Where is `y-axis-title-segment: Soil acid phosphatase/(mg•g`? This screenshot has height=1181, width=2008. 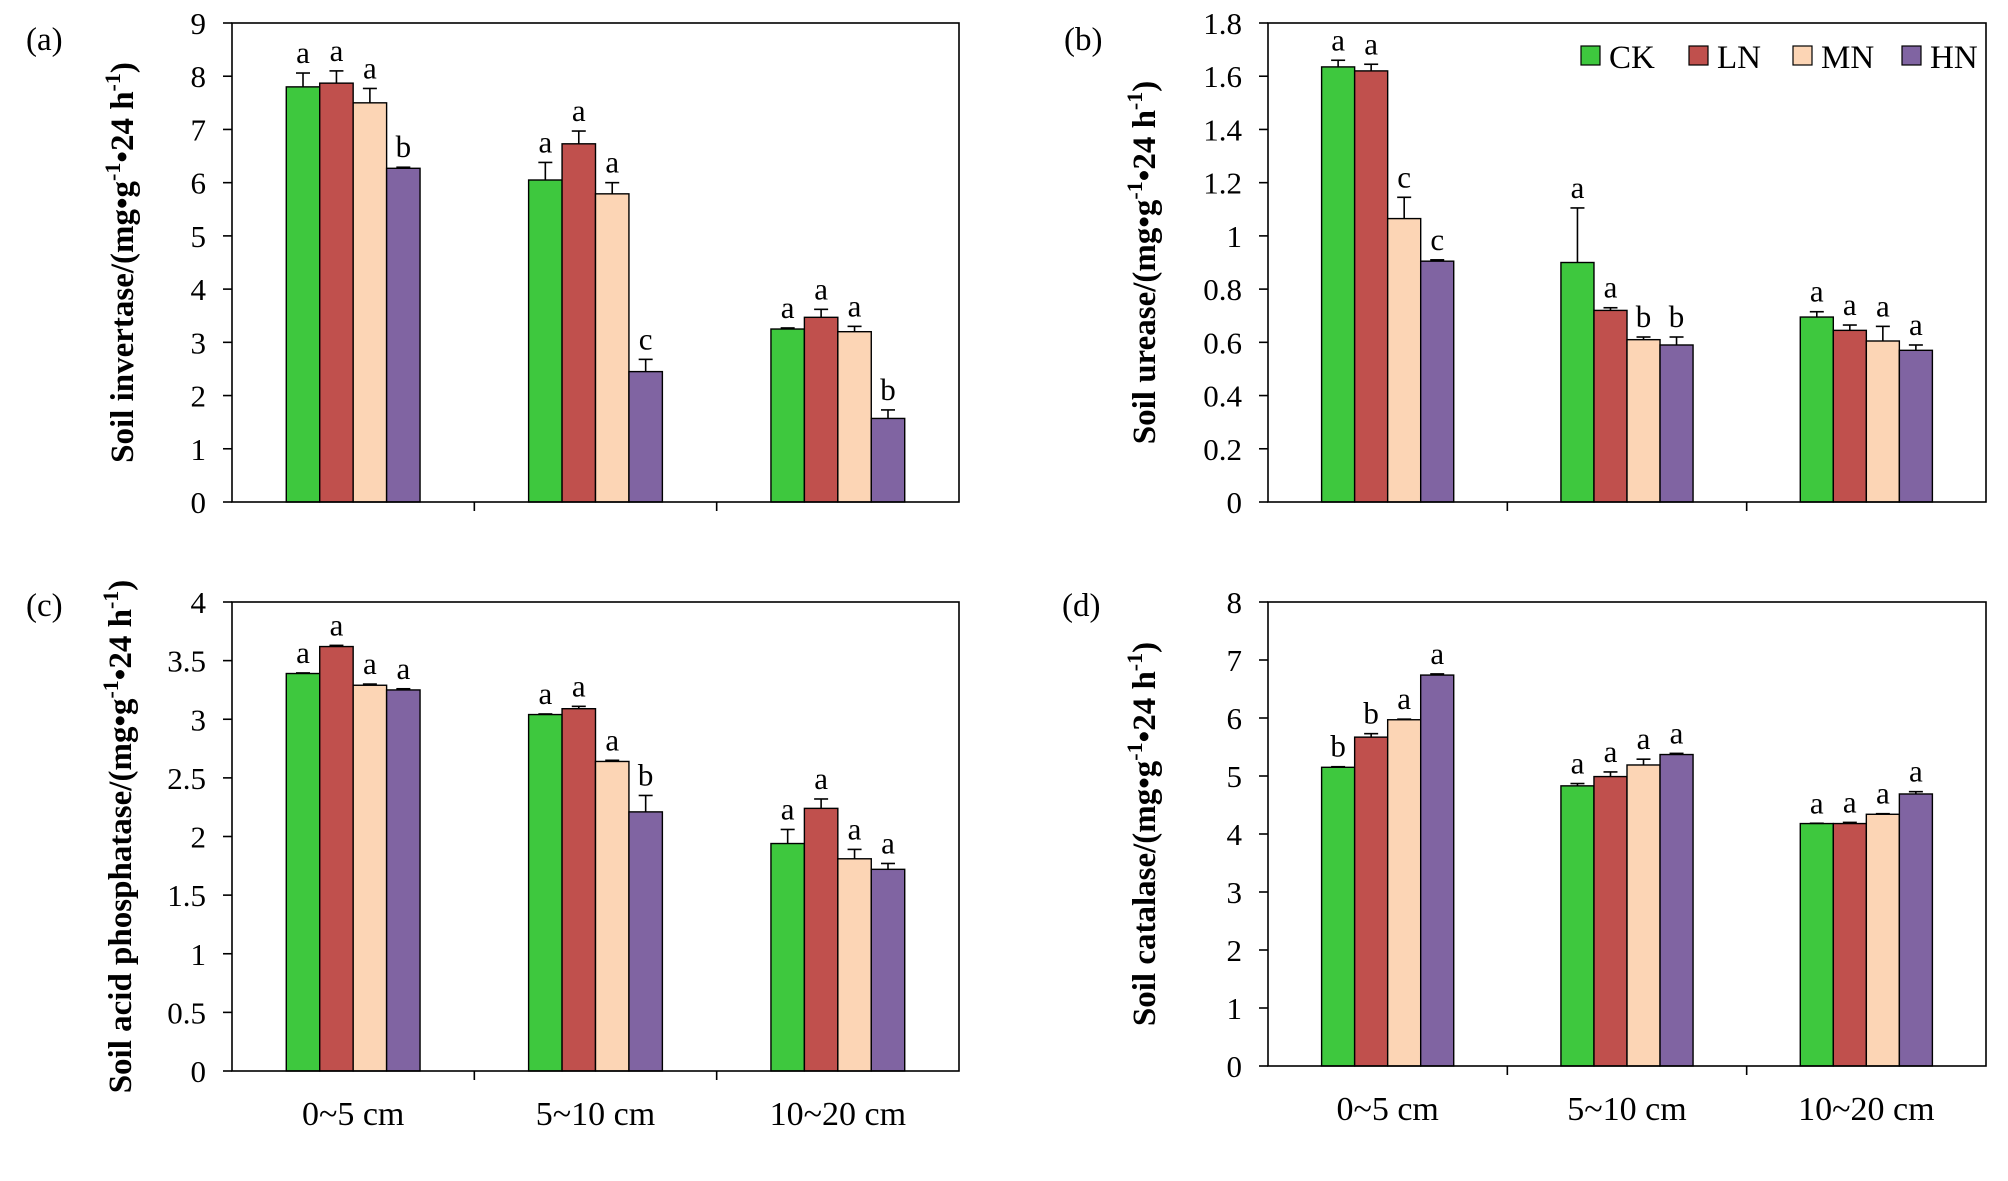 y-axis-title-segment: Soil acid phosphatase/(mg•g is located at coordinates (121, 895).